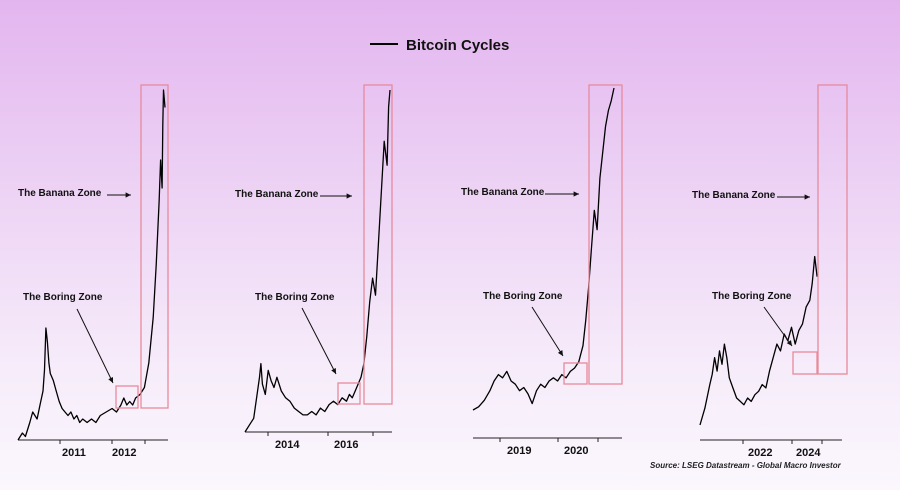 The width and height of the screenshot is (900, 490). What do you see at coordinates (576, 451) in the screenshot?
I see `panel-3-tick-label-2: 2020` at bounding box center [576, 451].